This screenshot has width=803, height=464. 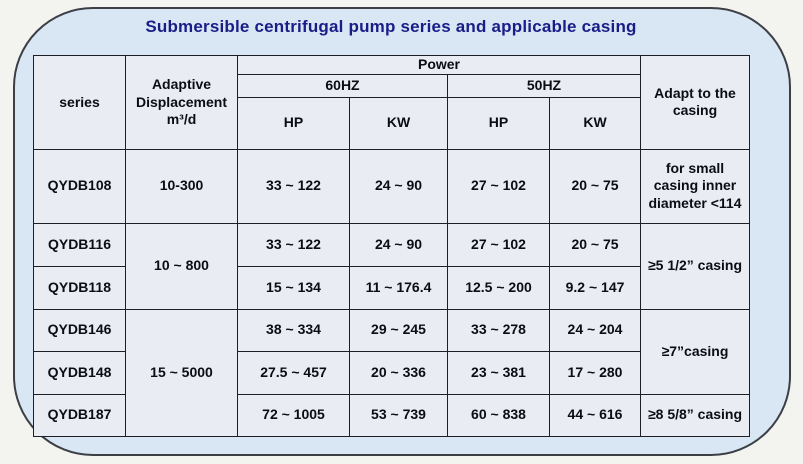 What do you see at coordinates (498, 123) in the screenshot?
I see `header-hp-50hz: HP` at bounding box center [498, 123].